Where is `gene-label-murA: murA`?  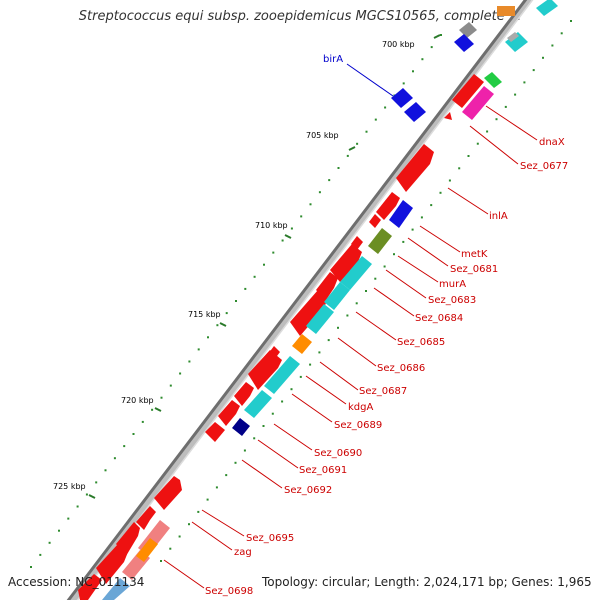 gene-label-murA: murA is located at coordinates (452, 284).